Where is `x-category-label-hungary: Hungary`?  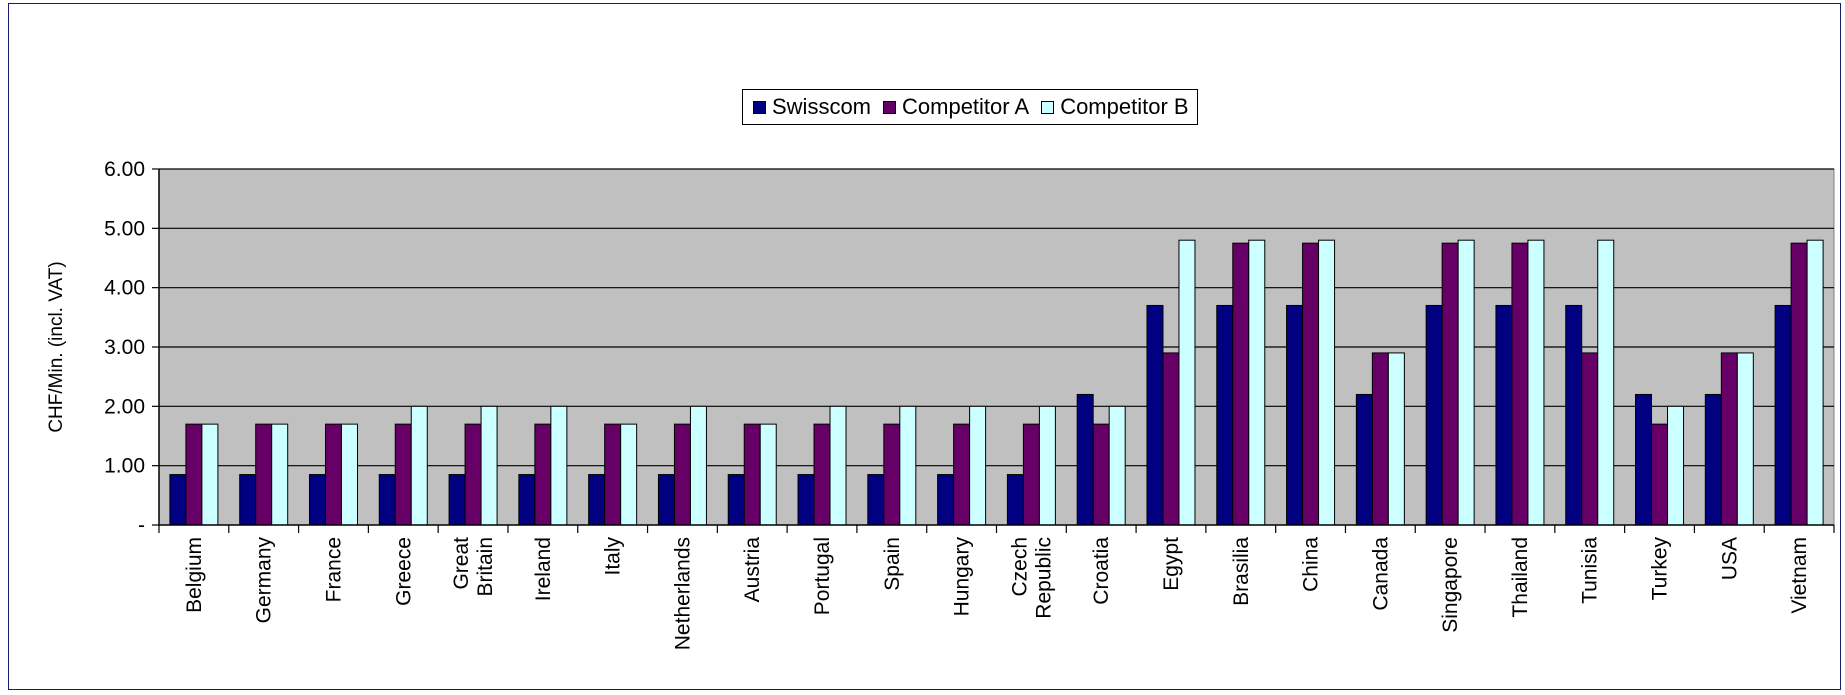 x-category-label-hungary: Hungary is located at coordinates (962, 577).